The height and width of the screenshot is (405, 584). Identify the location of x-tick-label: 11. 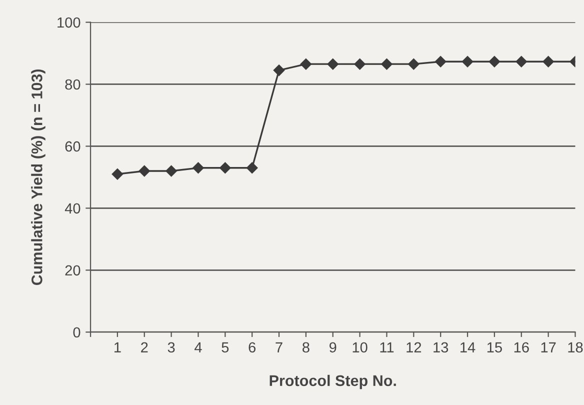
(387, 347).